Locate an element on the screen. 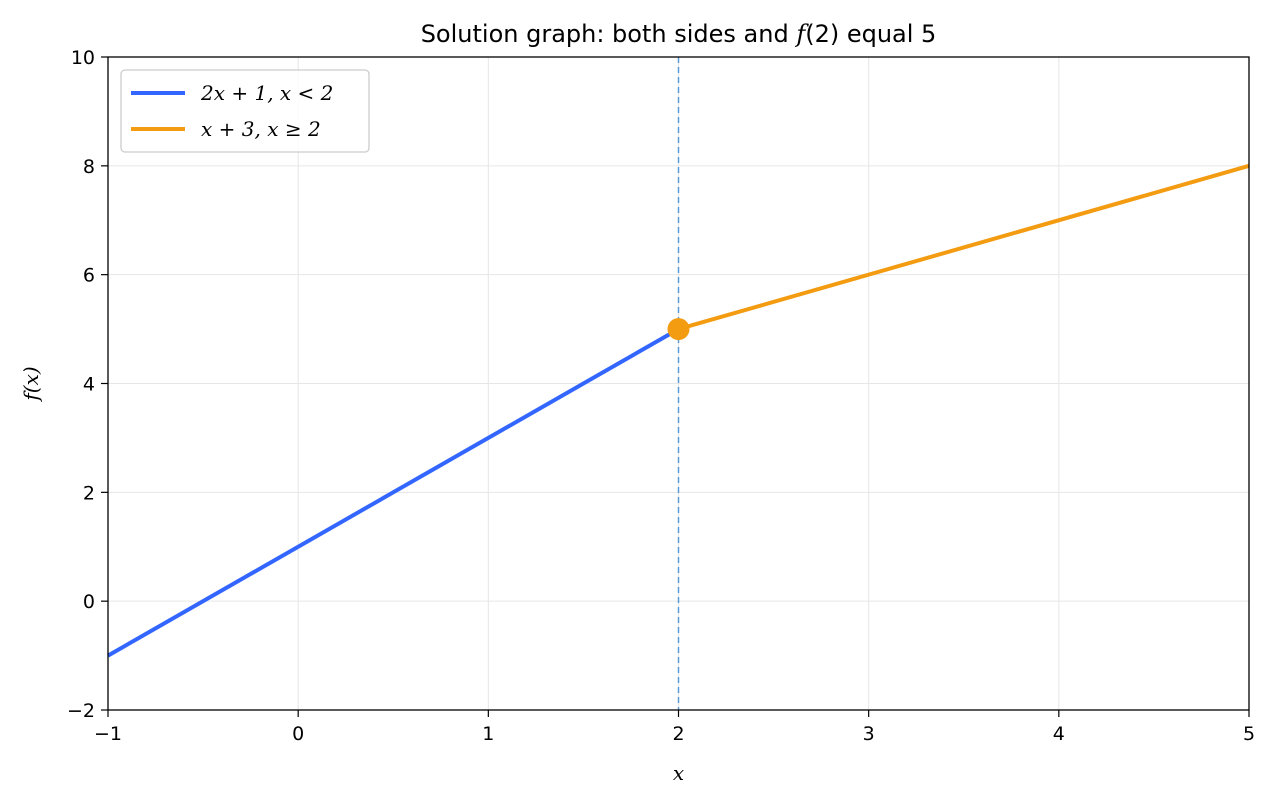  y-tick-label: 6 is located at coordinates (89, 276).